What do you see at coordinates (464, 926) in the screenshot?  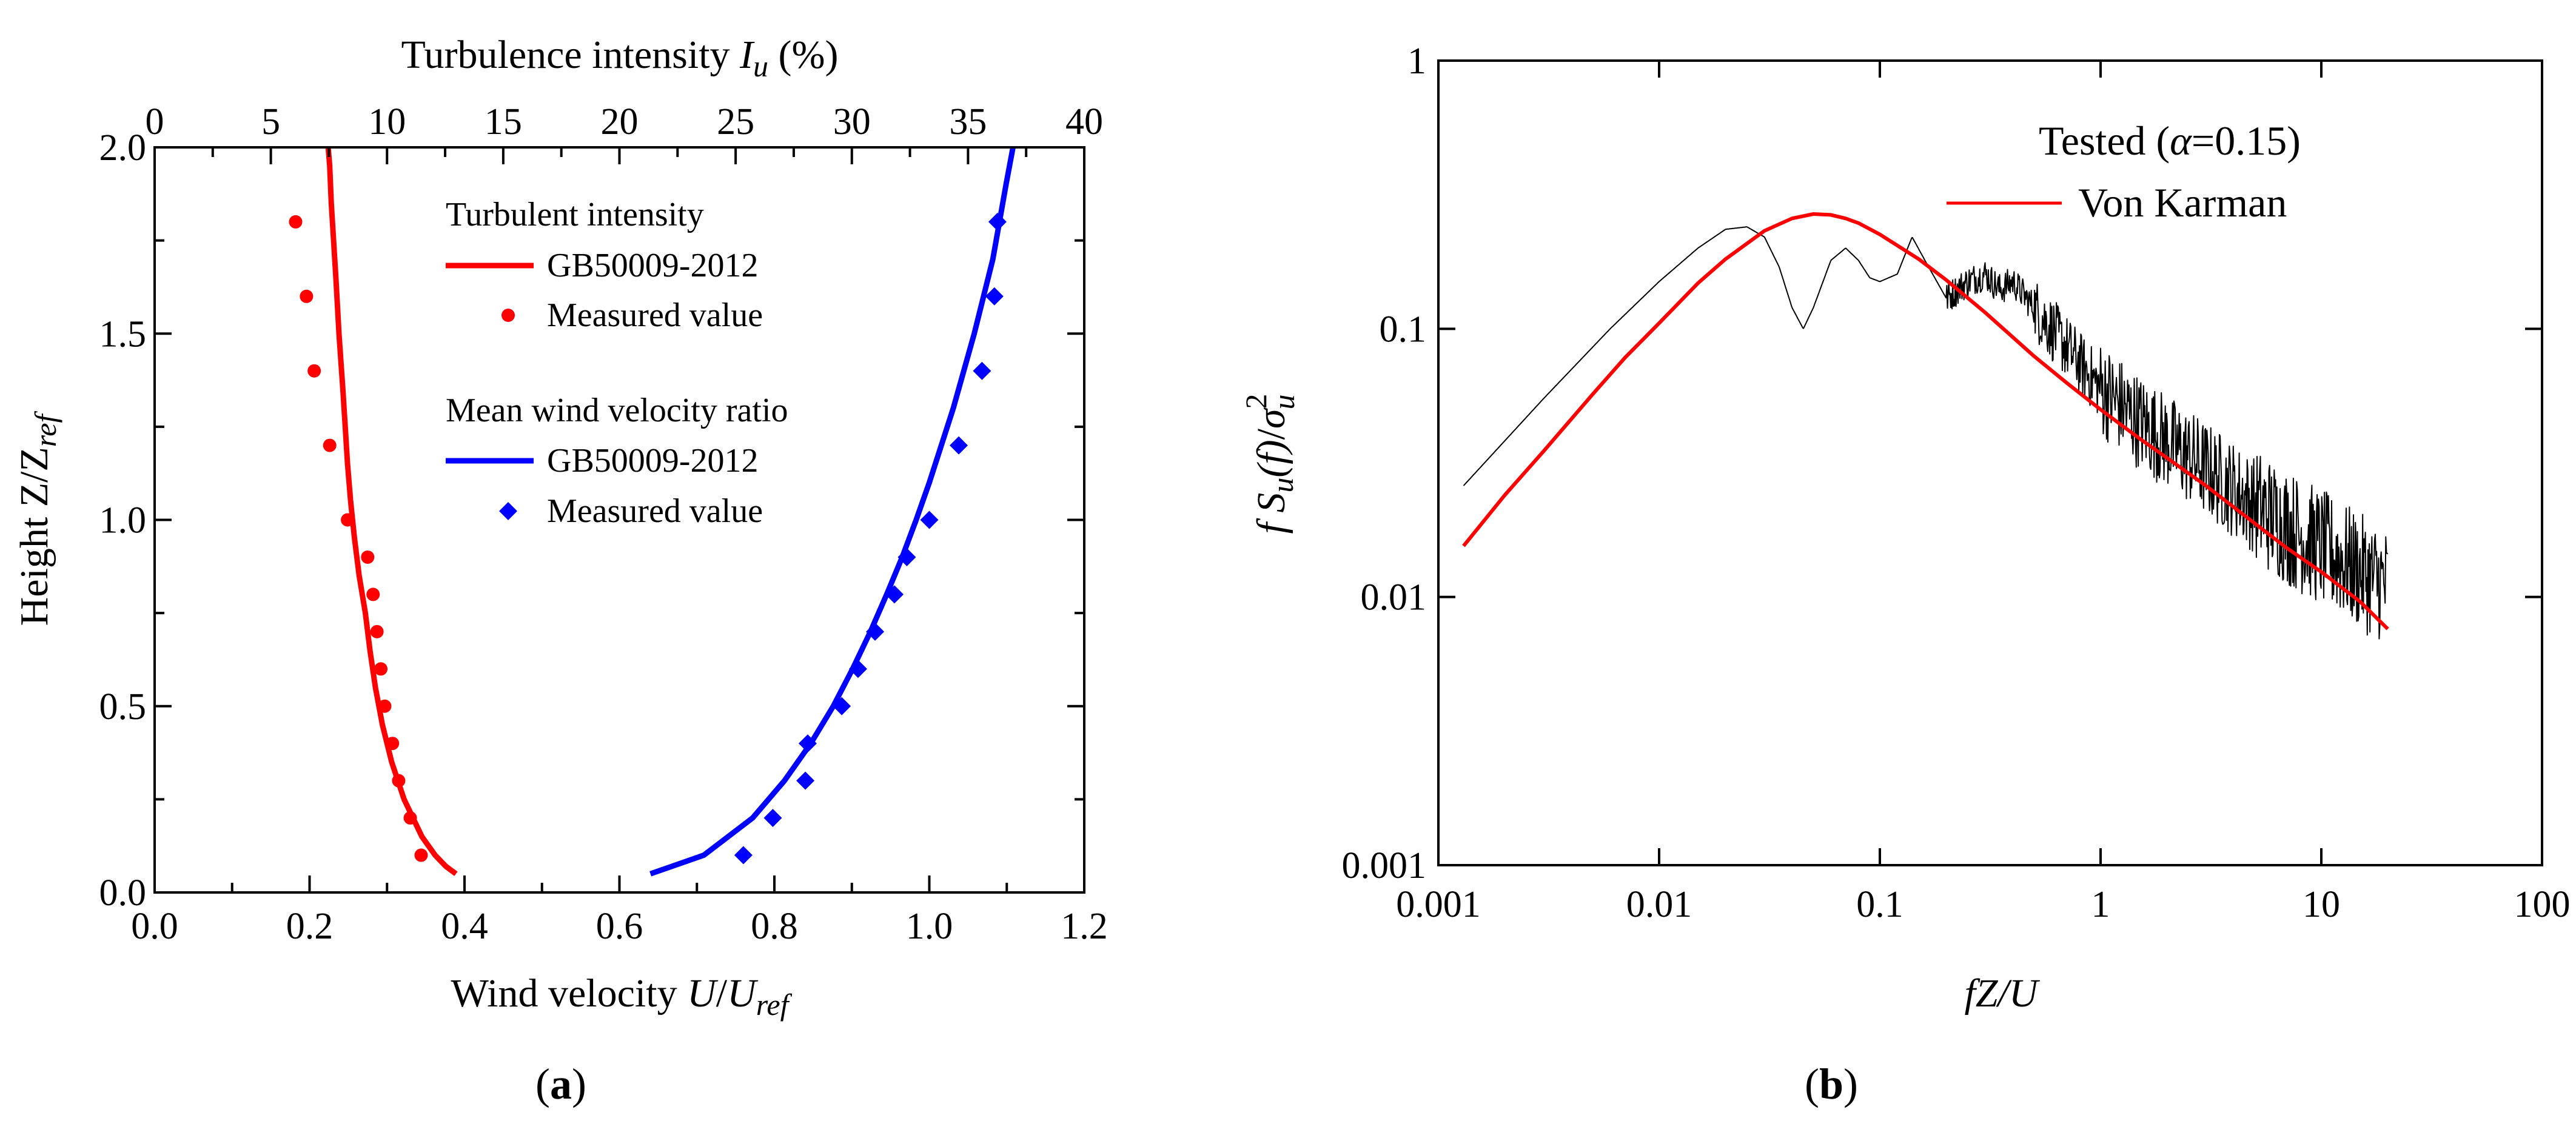 I see `tick-label-bottom-a: 0.4` at bounding box center [464, 926].